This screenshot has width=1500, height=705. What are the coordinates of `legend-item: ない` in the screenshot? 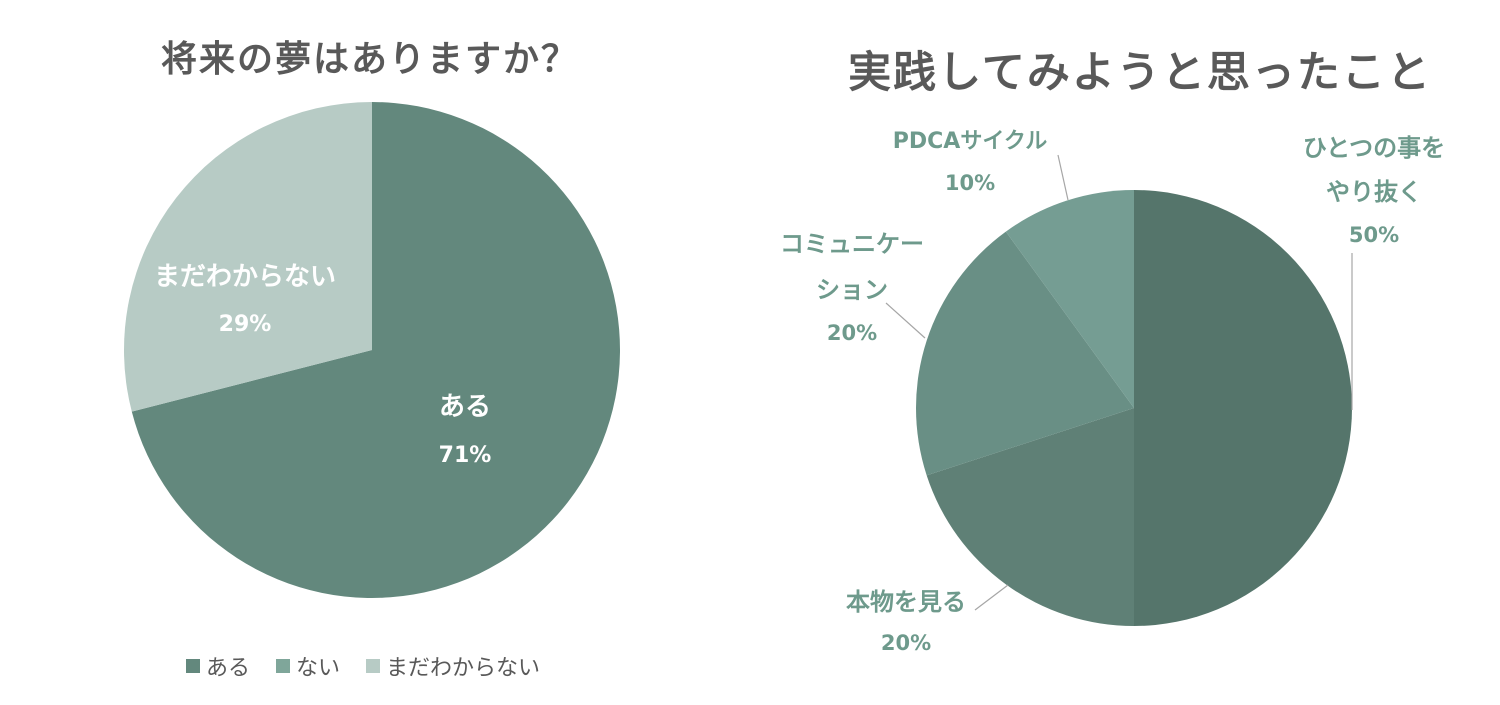 It's located at (308, 666).